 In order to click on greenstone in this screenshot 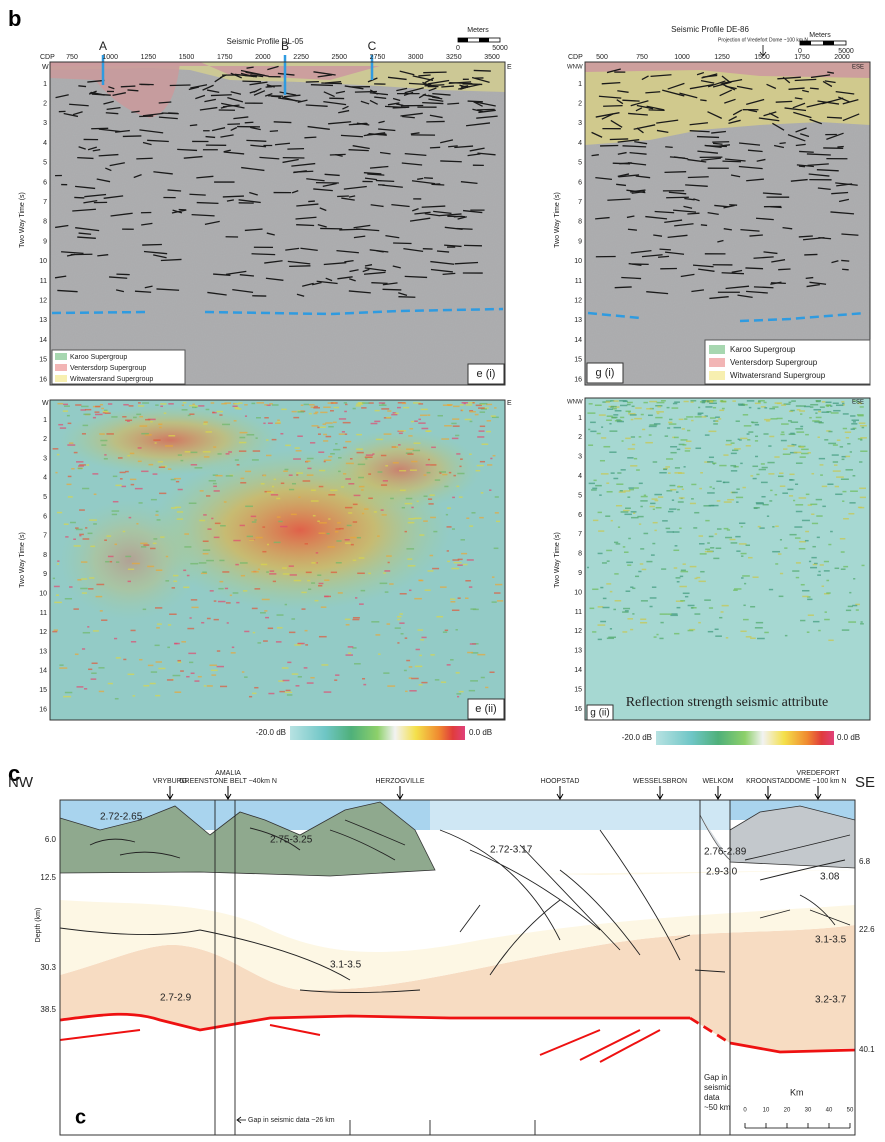, I will do `click(247, 839)`.